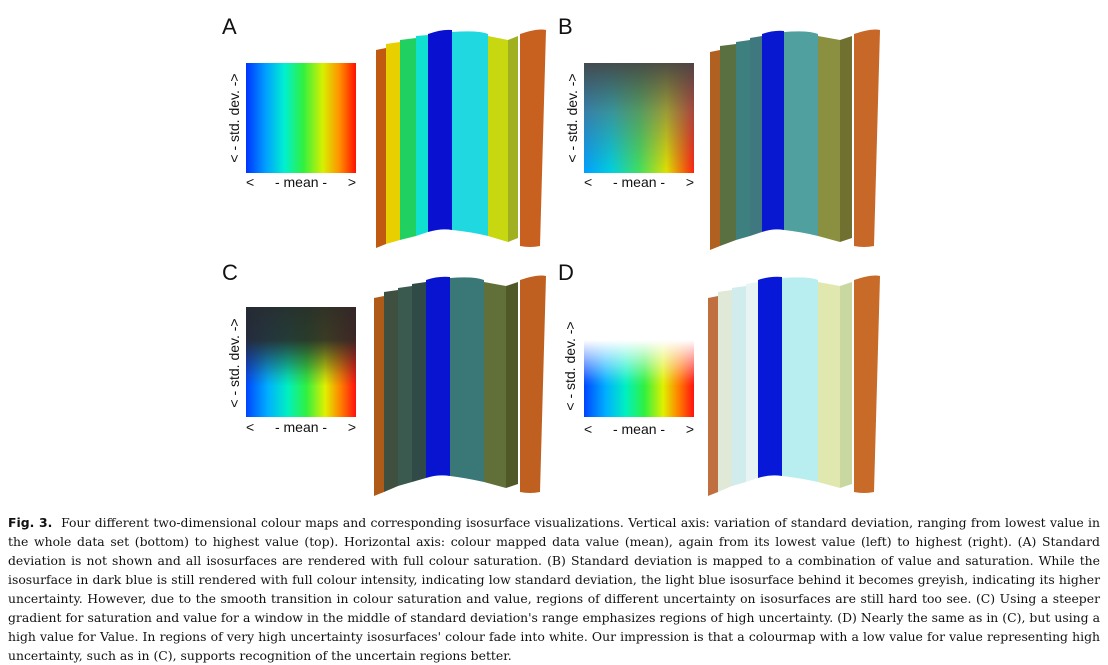 The width and height of the screenshot is (1108, 665). What do you see at coordinates (230, 272) in the screenshot?
I see `panel-c-letter: C` at bounding box center [230, 272].